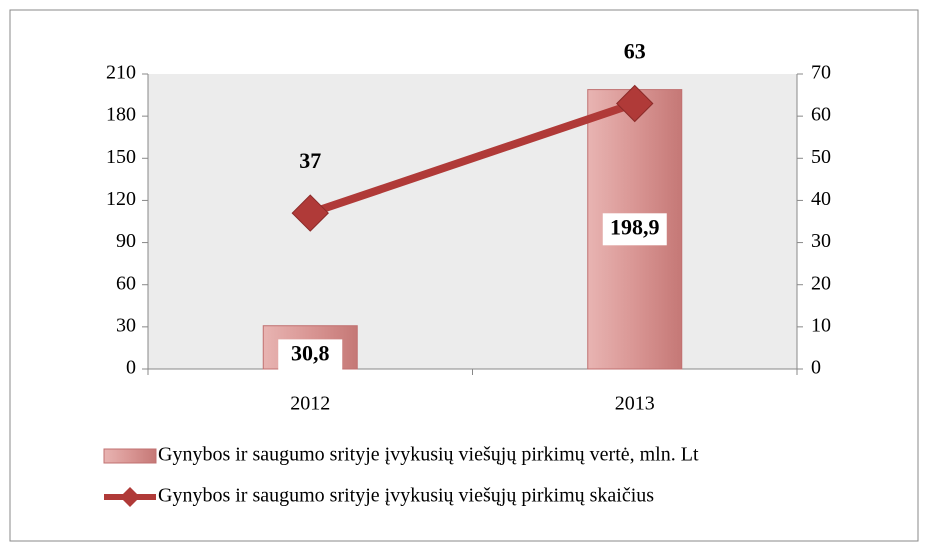  I want to click on data-label: 63, so click(635, 51).